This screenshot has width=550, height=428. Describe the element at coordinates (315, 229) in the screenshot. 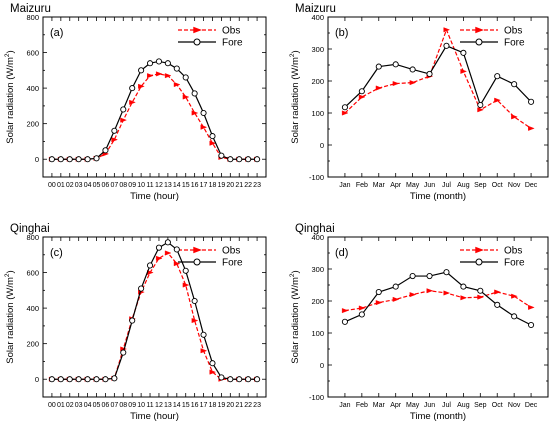

I see `panel-title: Qinghai` at that location.